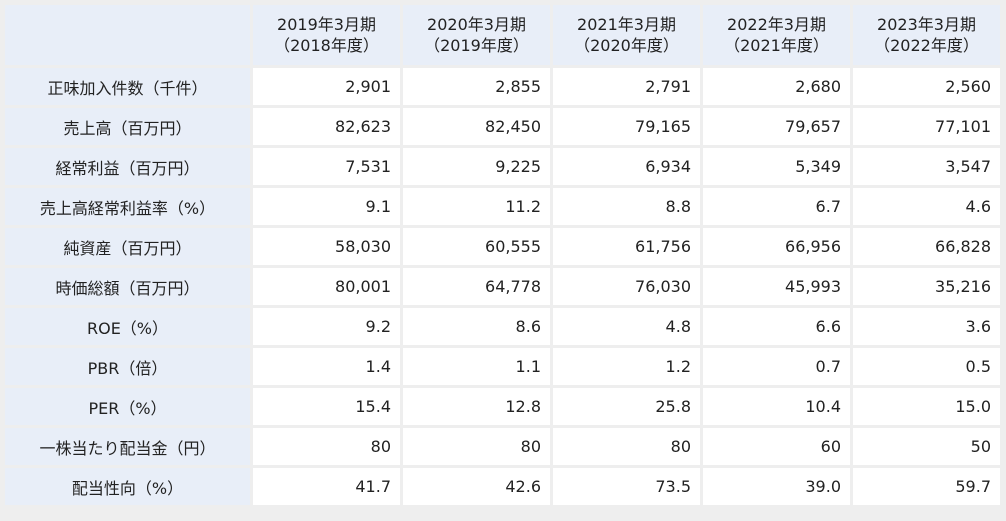 The width and height of the screenshot is (1006, 521). Describe the element at coordinates (926, 86) in the screenshot. I see `table-cell: 2,560` at that location.